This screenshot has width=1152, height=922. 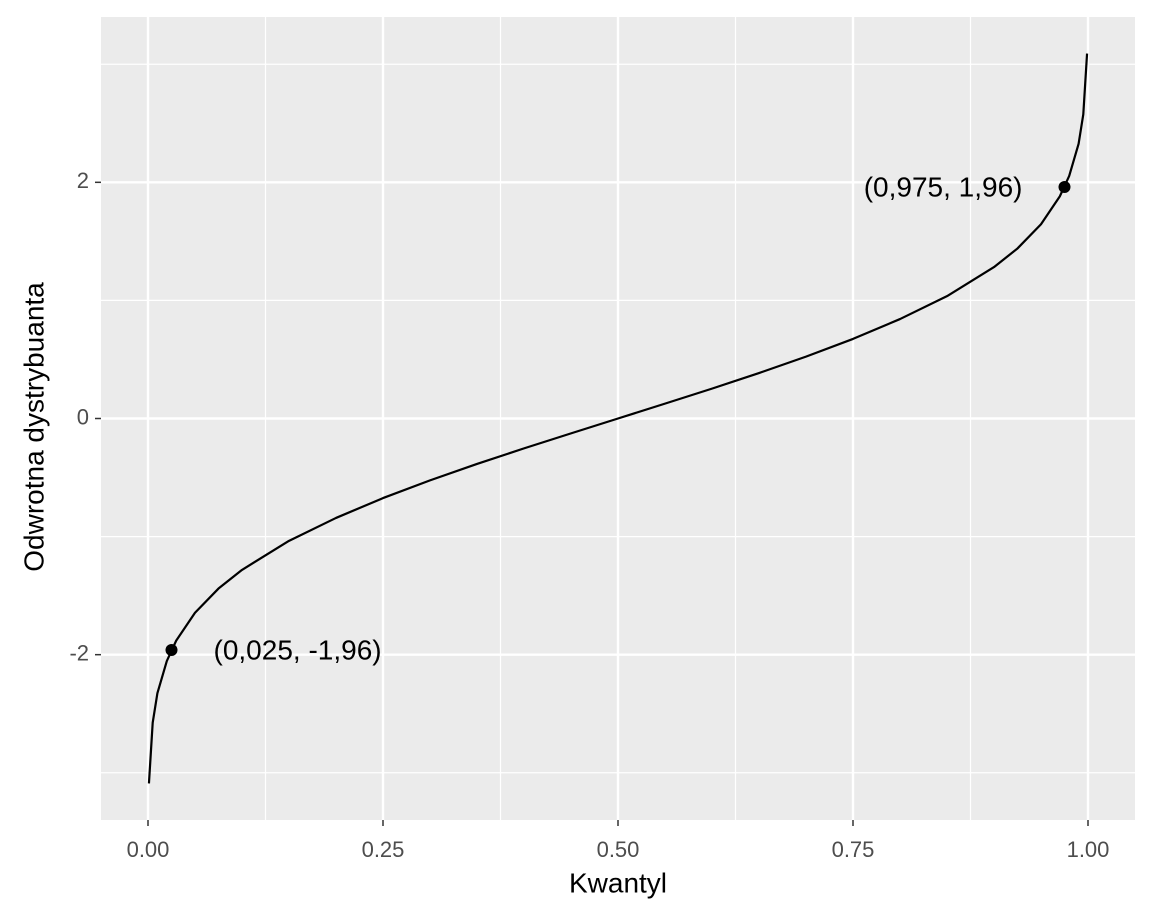 What do you see at coordinates (298, 649) in the screenshot?
I see `annotation: (0,025, -1,96)` at bounding box center [298, 649].